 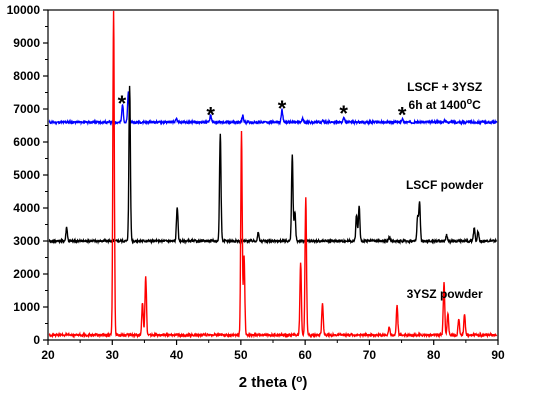 I want to click on x-tick-label: 60, so click(x=305, y=355).